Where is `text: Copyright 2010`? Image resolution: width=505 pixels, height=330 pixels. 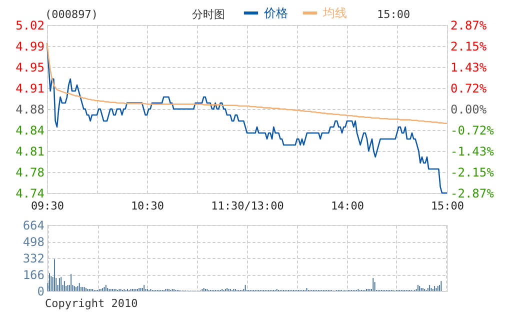 text: Copyright 2010 is located at coordinates (91, 303).